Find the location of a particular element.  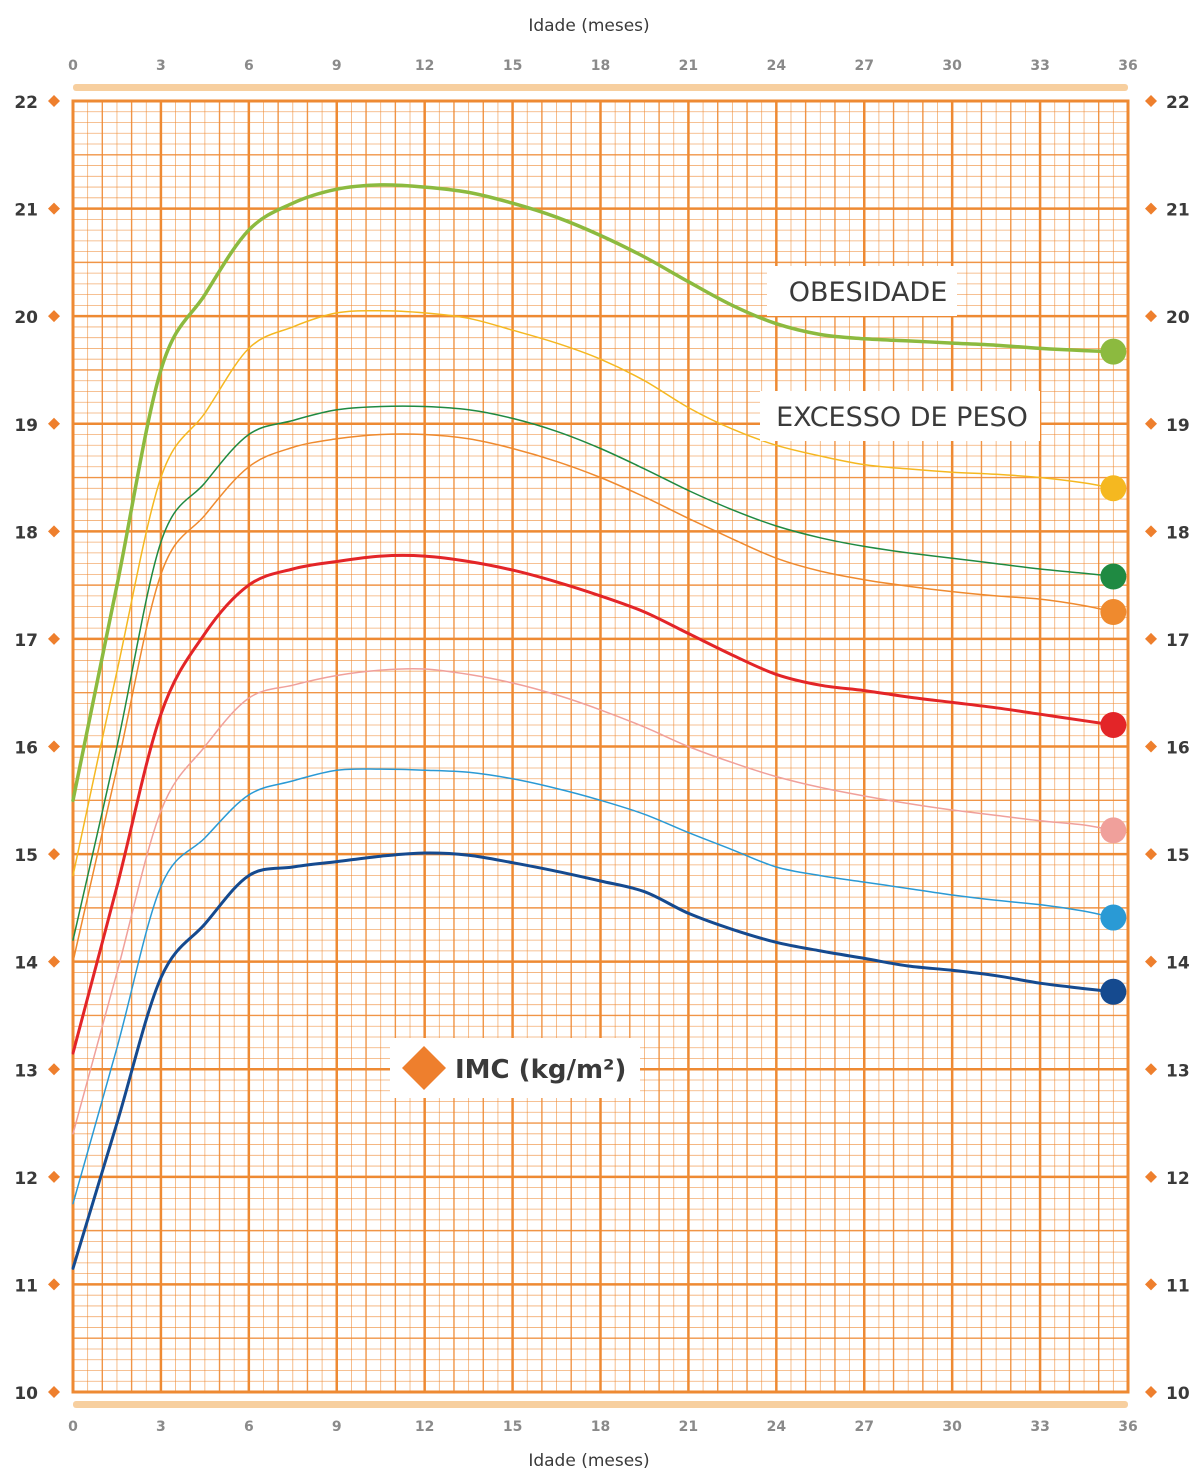

x-tick-label-top: 33 is located at coordinates (1039, 66).